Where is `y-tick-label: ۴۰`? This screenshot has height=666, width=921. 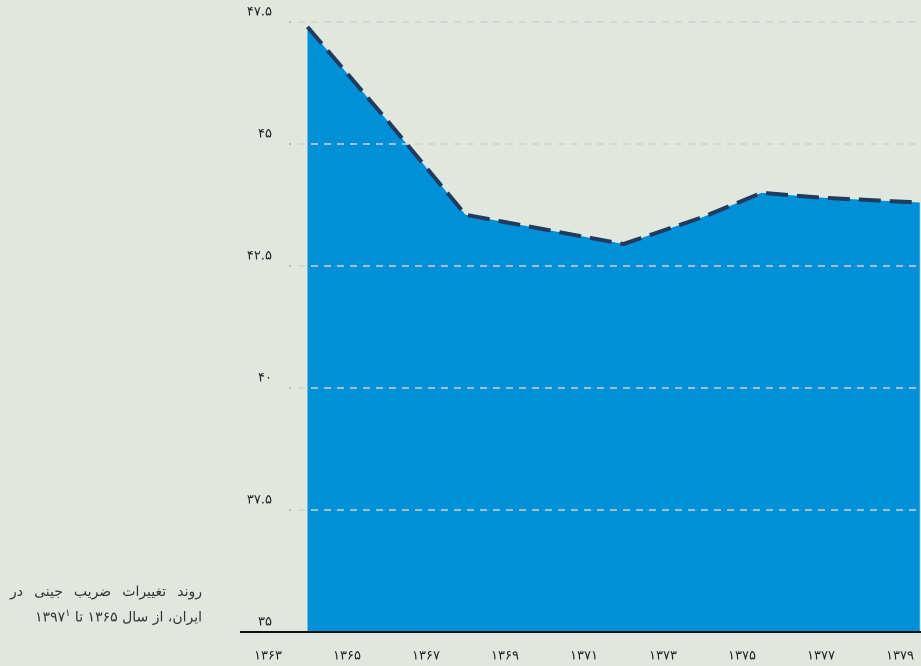 y-tick-label: ۴۰ is located at coordinates (265, 378).